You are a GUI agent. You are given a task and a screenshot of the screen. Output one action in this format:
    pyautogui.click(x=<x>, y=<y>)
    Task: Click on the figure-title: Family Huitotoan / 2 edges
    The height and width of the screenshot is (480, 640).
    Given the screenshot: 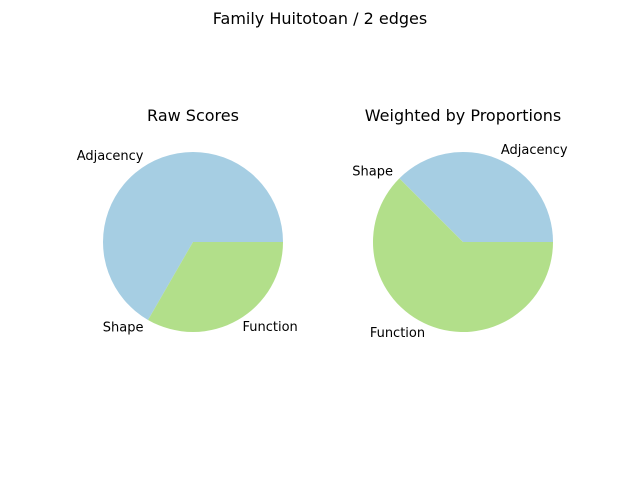 What is the action you would take?
    pyautogui.click(x=320, y=18)
    